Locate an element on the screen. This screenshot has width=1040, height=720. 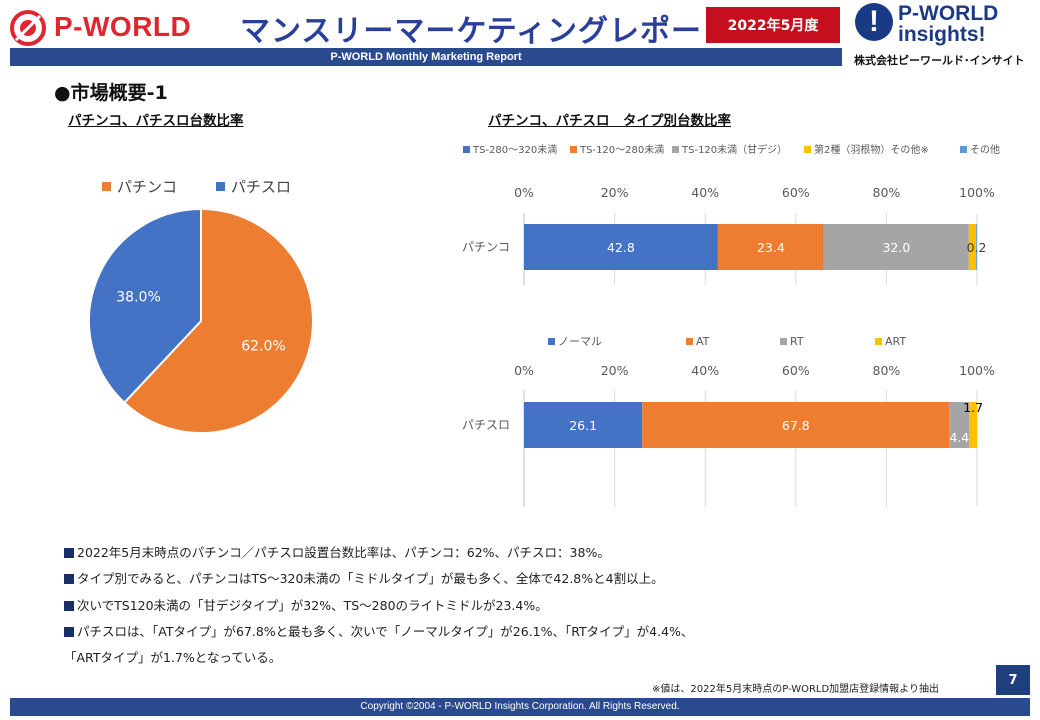
bar0-category-label: パチンコ is located at coordinates (486, 247).